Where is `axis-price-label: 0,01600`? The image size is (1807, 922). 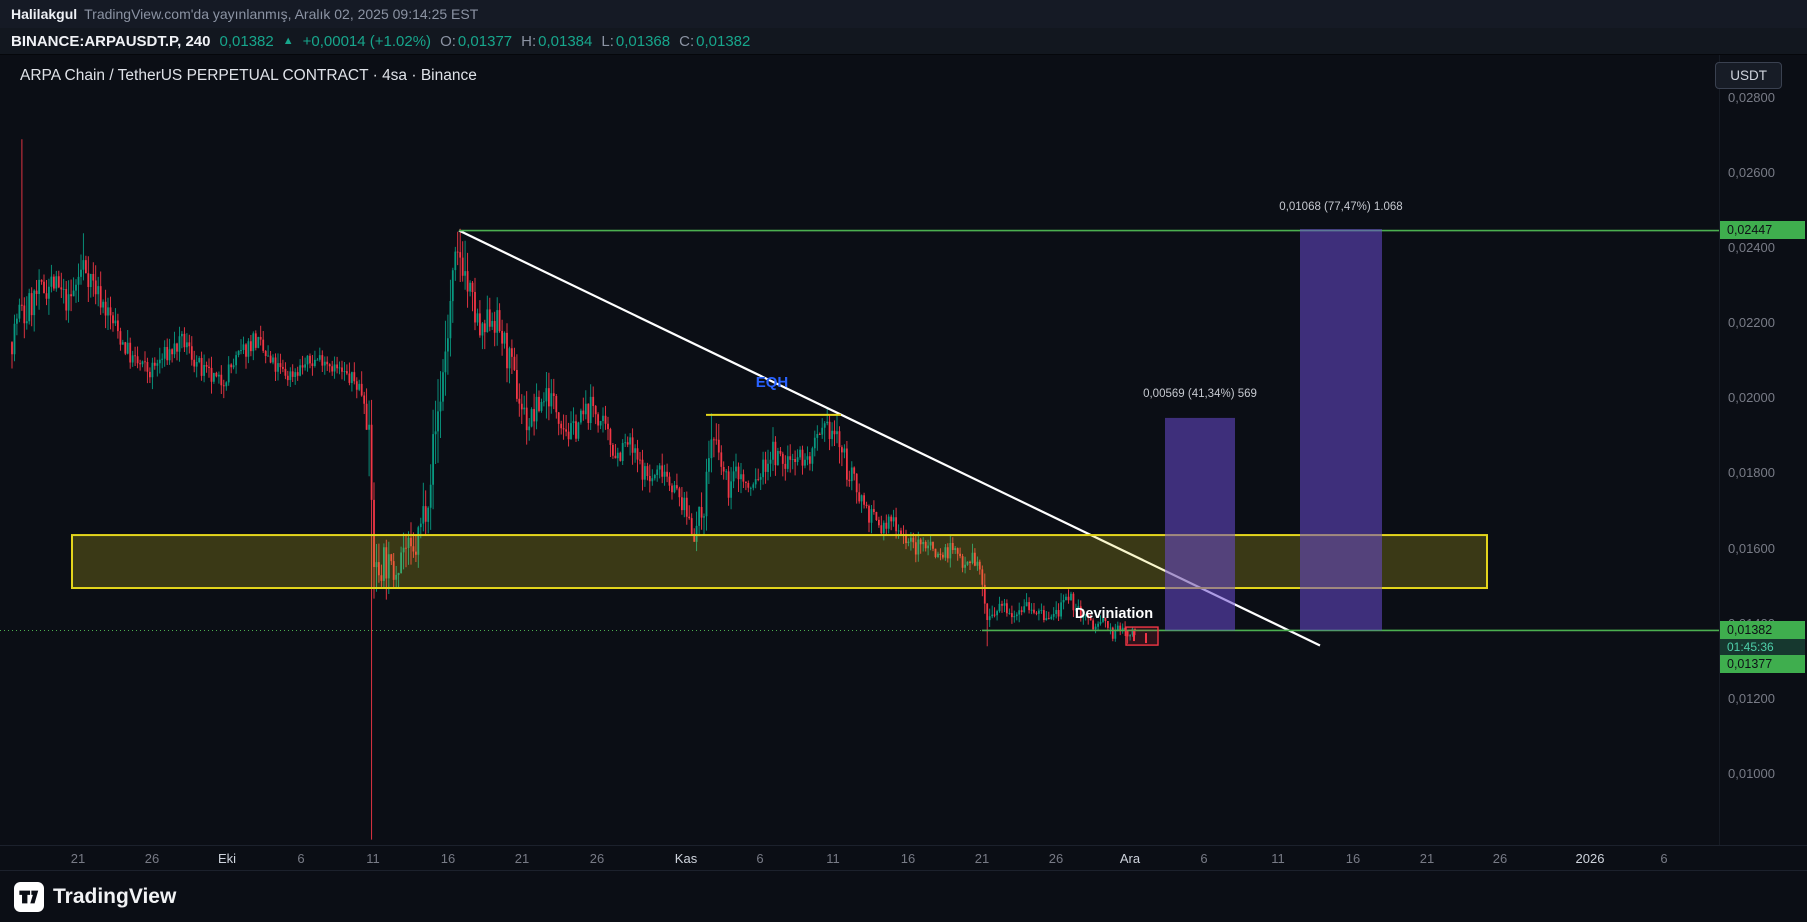 axis-price-label: 0,01600 is located at coordinates (1751, 548).